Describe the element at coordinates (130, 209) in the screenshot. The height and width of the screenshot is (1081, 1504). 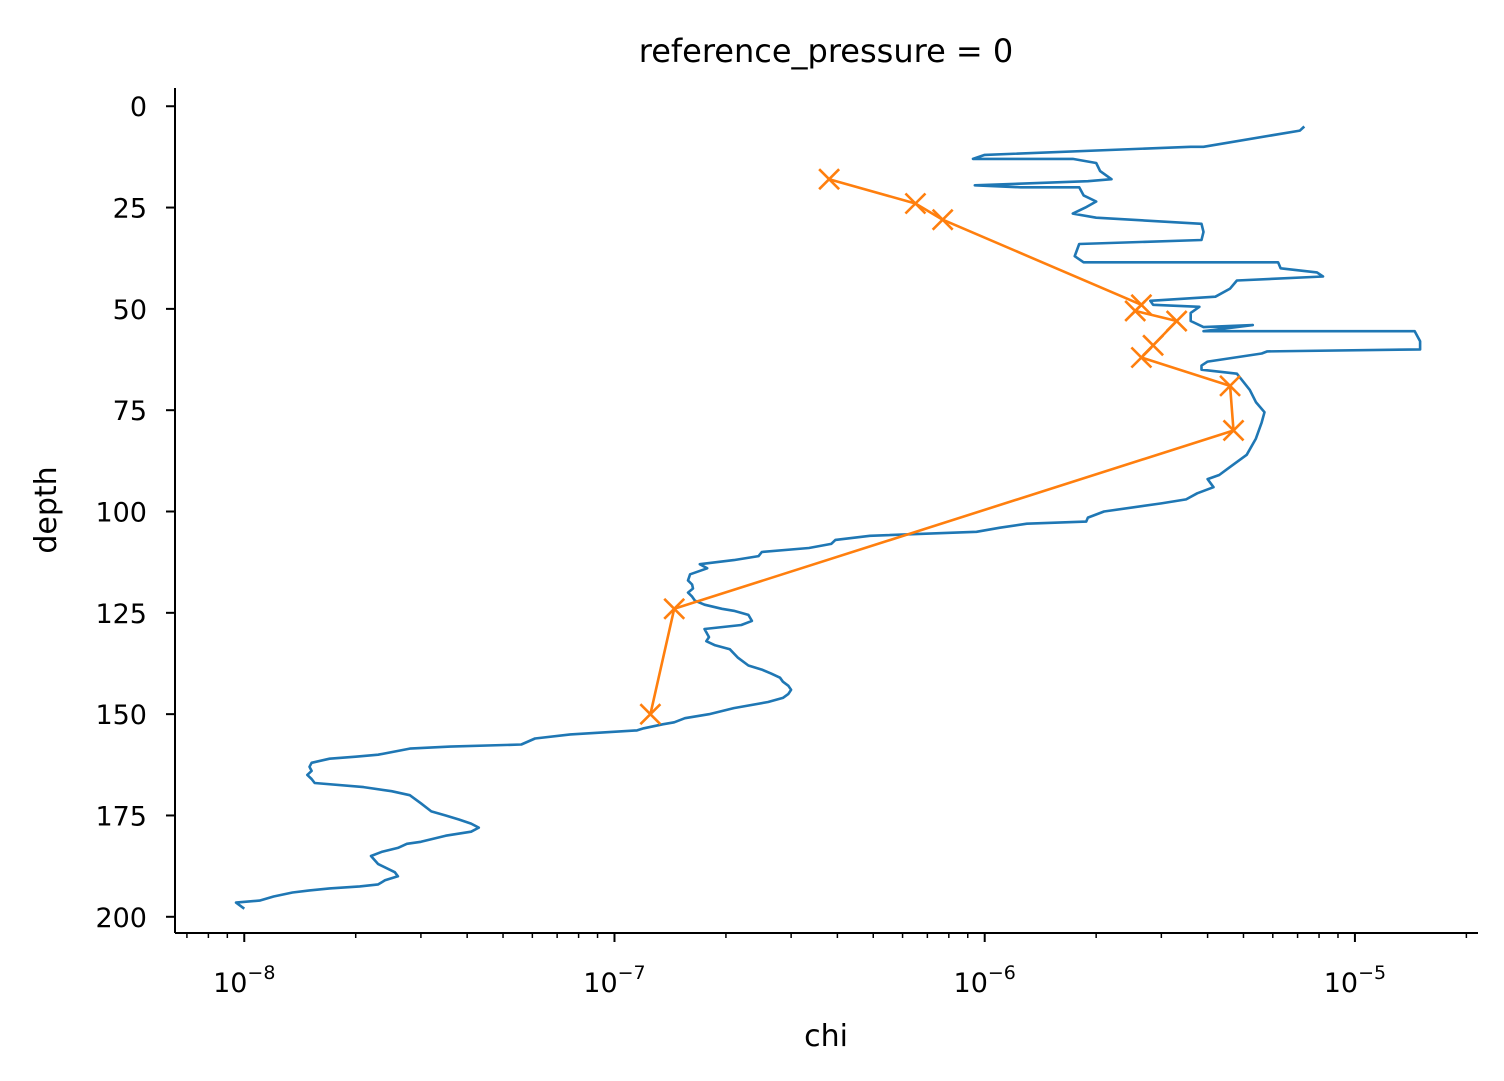
I see `y-tick-label-2: 25` at that location.